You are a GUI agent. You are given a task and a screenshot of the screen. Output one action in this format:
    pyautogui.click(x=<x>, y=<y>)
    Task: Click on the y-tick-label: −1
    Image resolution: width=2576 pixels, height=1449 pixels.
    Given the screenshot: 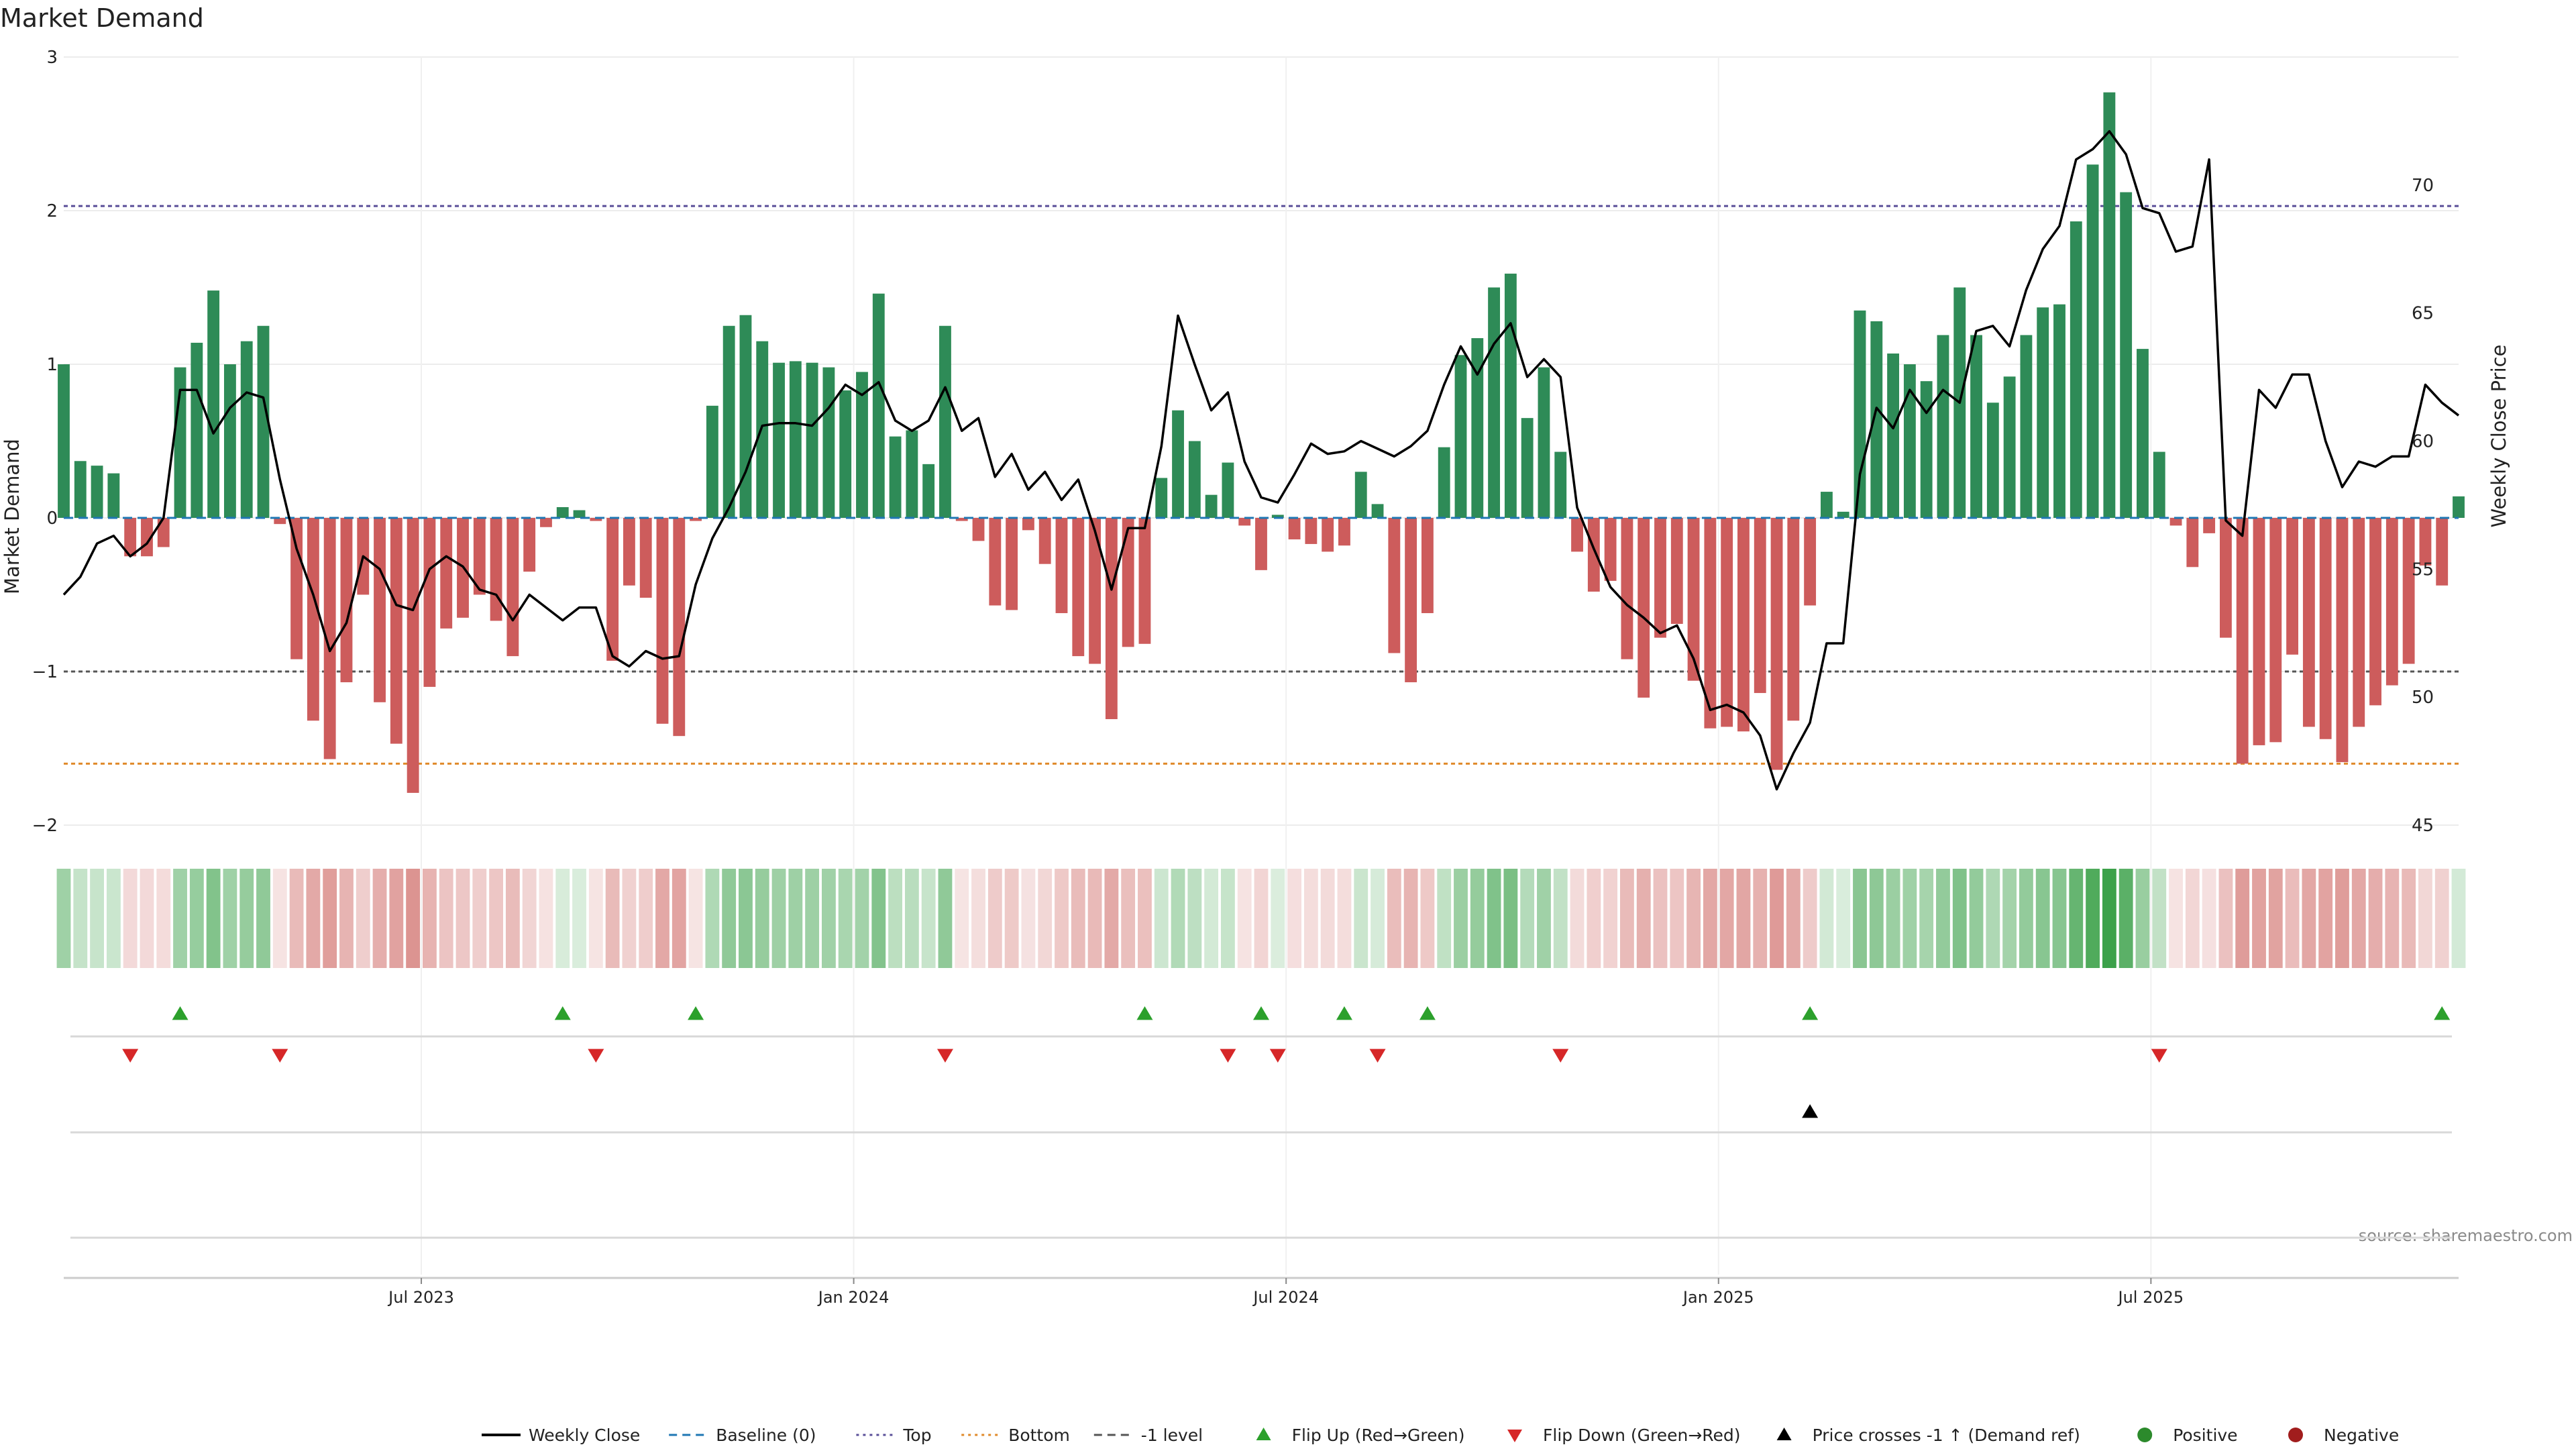 What is the action you would take?
    pyautogui.click(x=45, y=672)
    